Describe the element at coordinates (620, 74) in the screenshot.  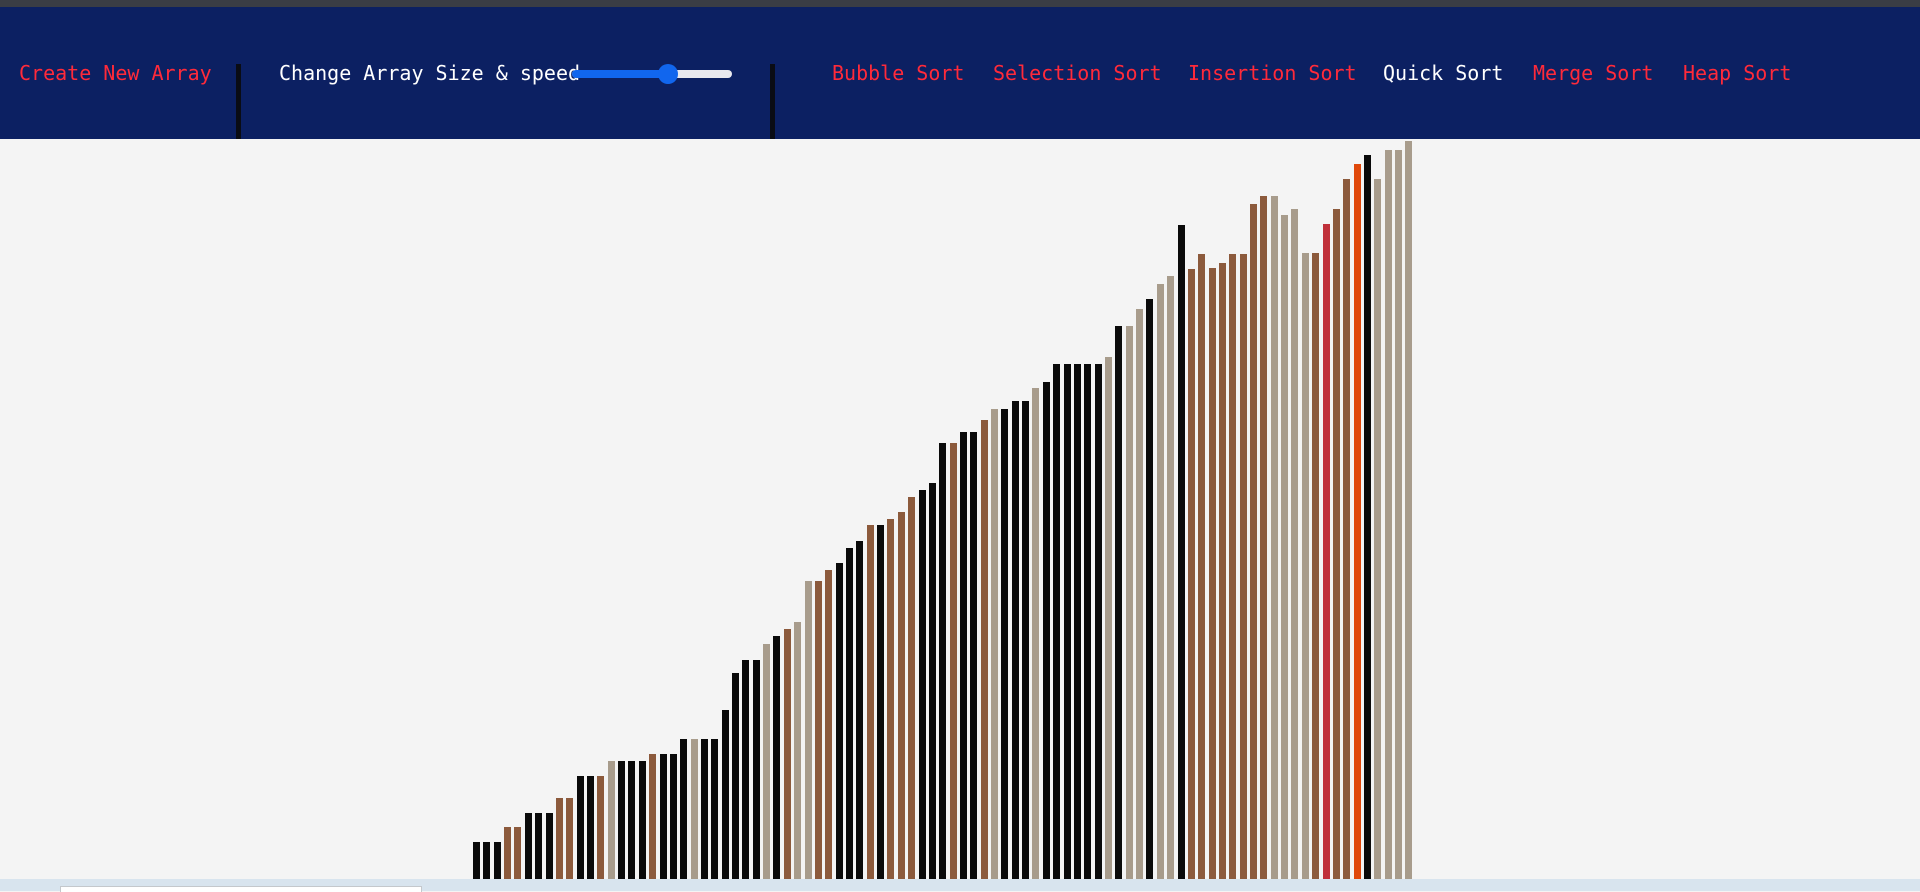
I see `slider-fill` at that location.